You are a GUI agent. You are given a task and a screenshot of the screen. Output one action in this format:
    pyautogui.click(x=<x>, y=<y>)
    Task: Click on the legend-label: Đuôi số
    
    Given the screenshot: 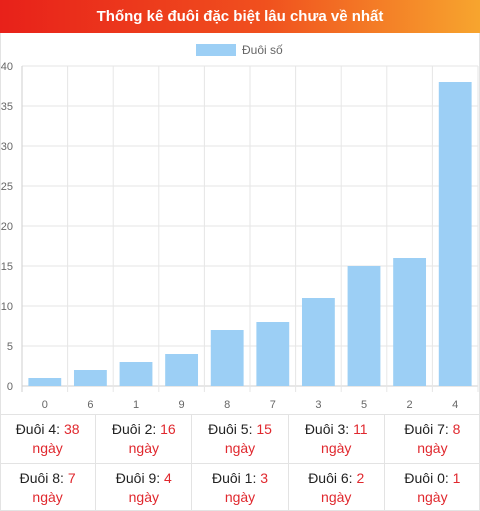 What is the action you would take?
    pyautogui.click(x=262, y=50)
    